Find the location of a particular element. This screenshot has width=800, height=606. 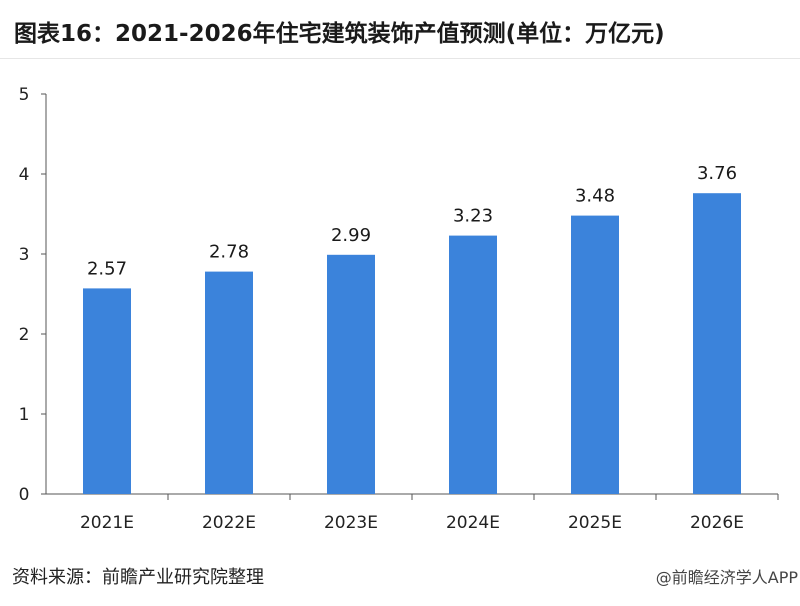

y-tick-label: 5 is located at coordinates (24, 95).